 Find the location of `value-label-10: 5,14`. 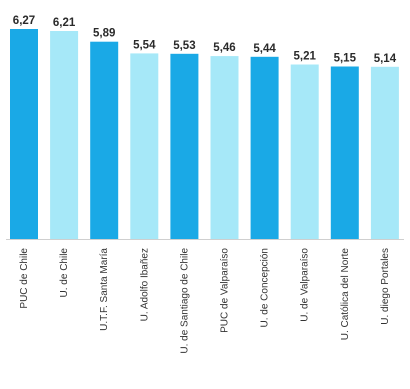

value-label-10: 5,14 is located at coordinates (385, 59).